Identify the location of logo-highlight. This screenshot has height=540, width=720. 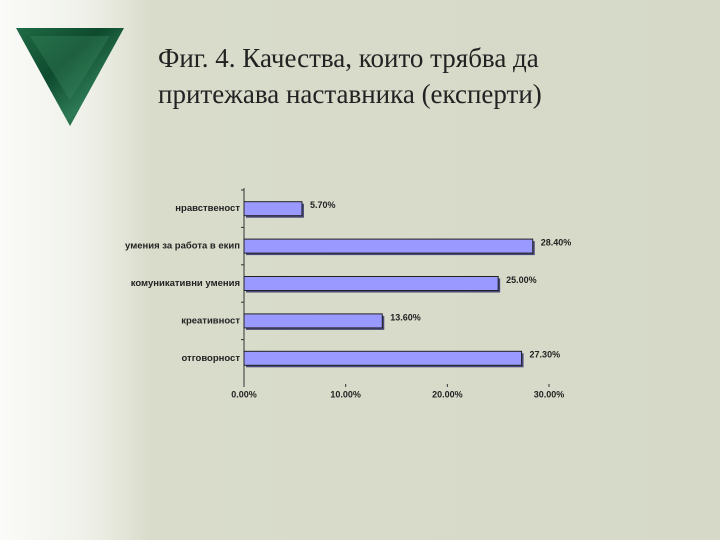
(70, 68).